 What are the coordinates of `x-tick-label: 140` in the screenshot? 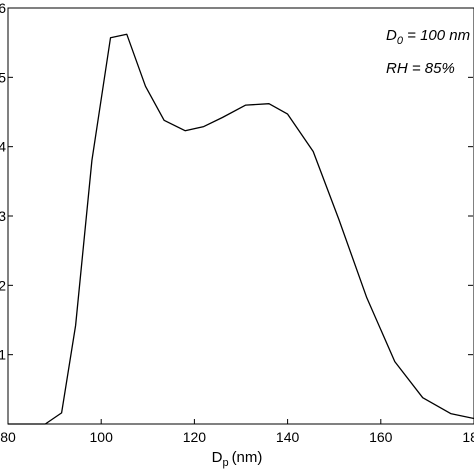 It's located at (288, 437).